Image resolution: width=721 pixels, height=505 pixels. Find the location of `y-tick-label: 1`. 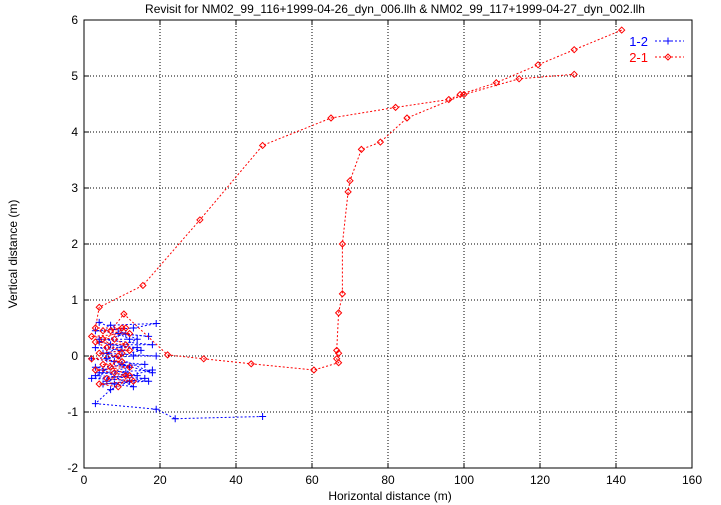

y-tick-label: 1 is located at coordinates (74, 300).